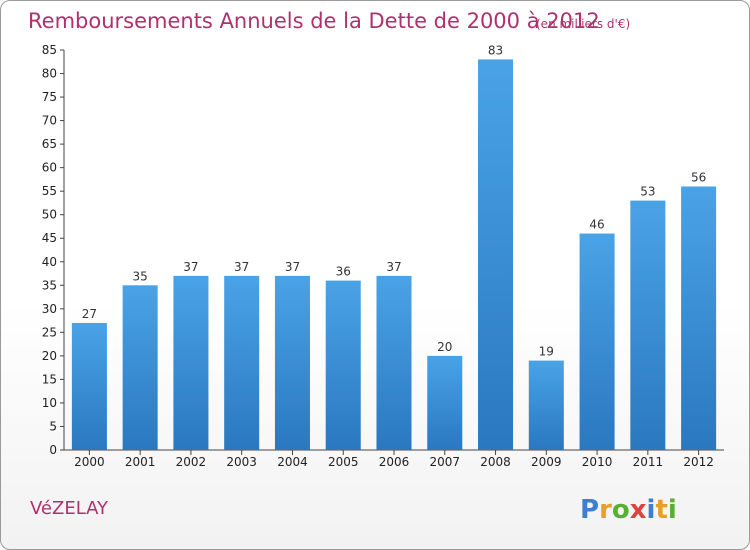 This screenshot has width=750, height=550. Describe the element at coordinates (49, 74) in the screenshot. I see `y-tick-label: 80` at that location.